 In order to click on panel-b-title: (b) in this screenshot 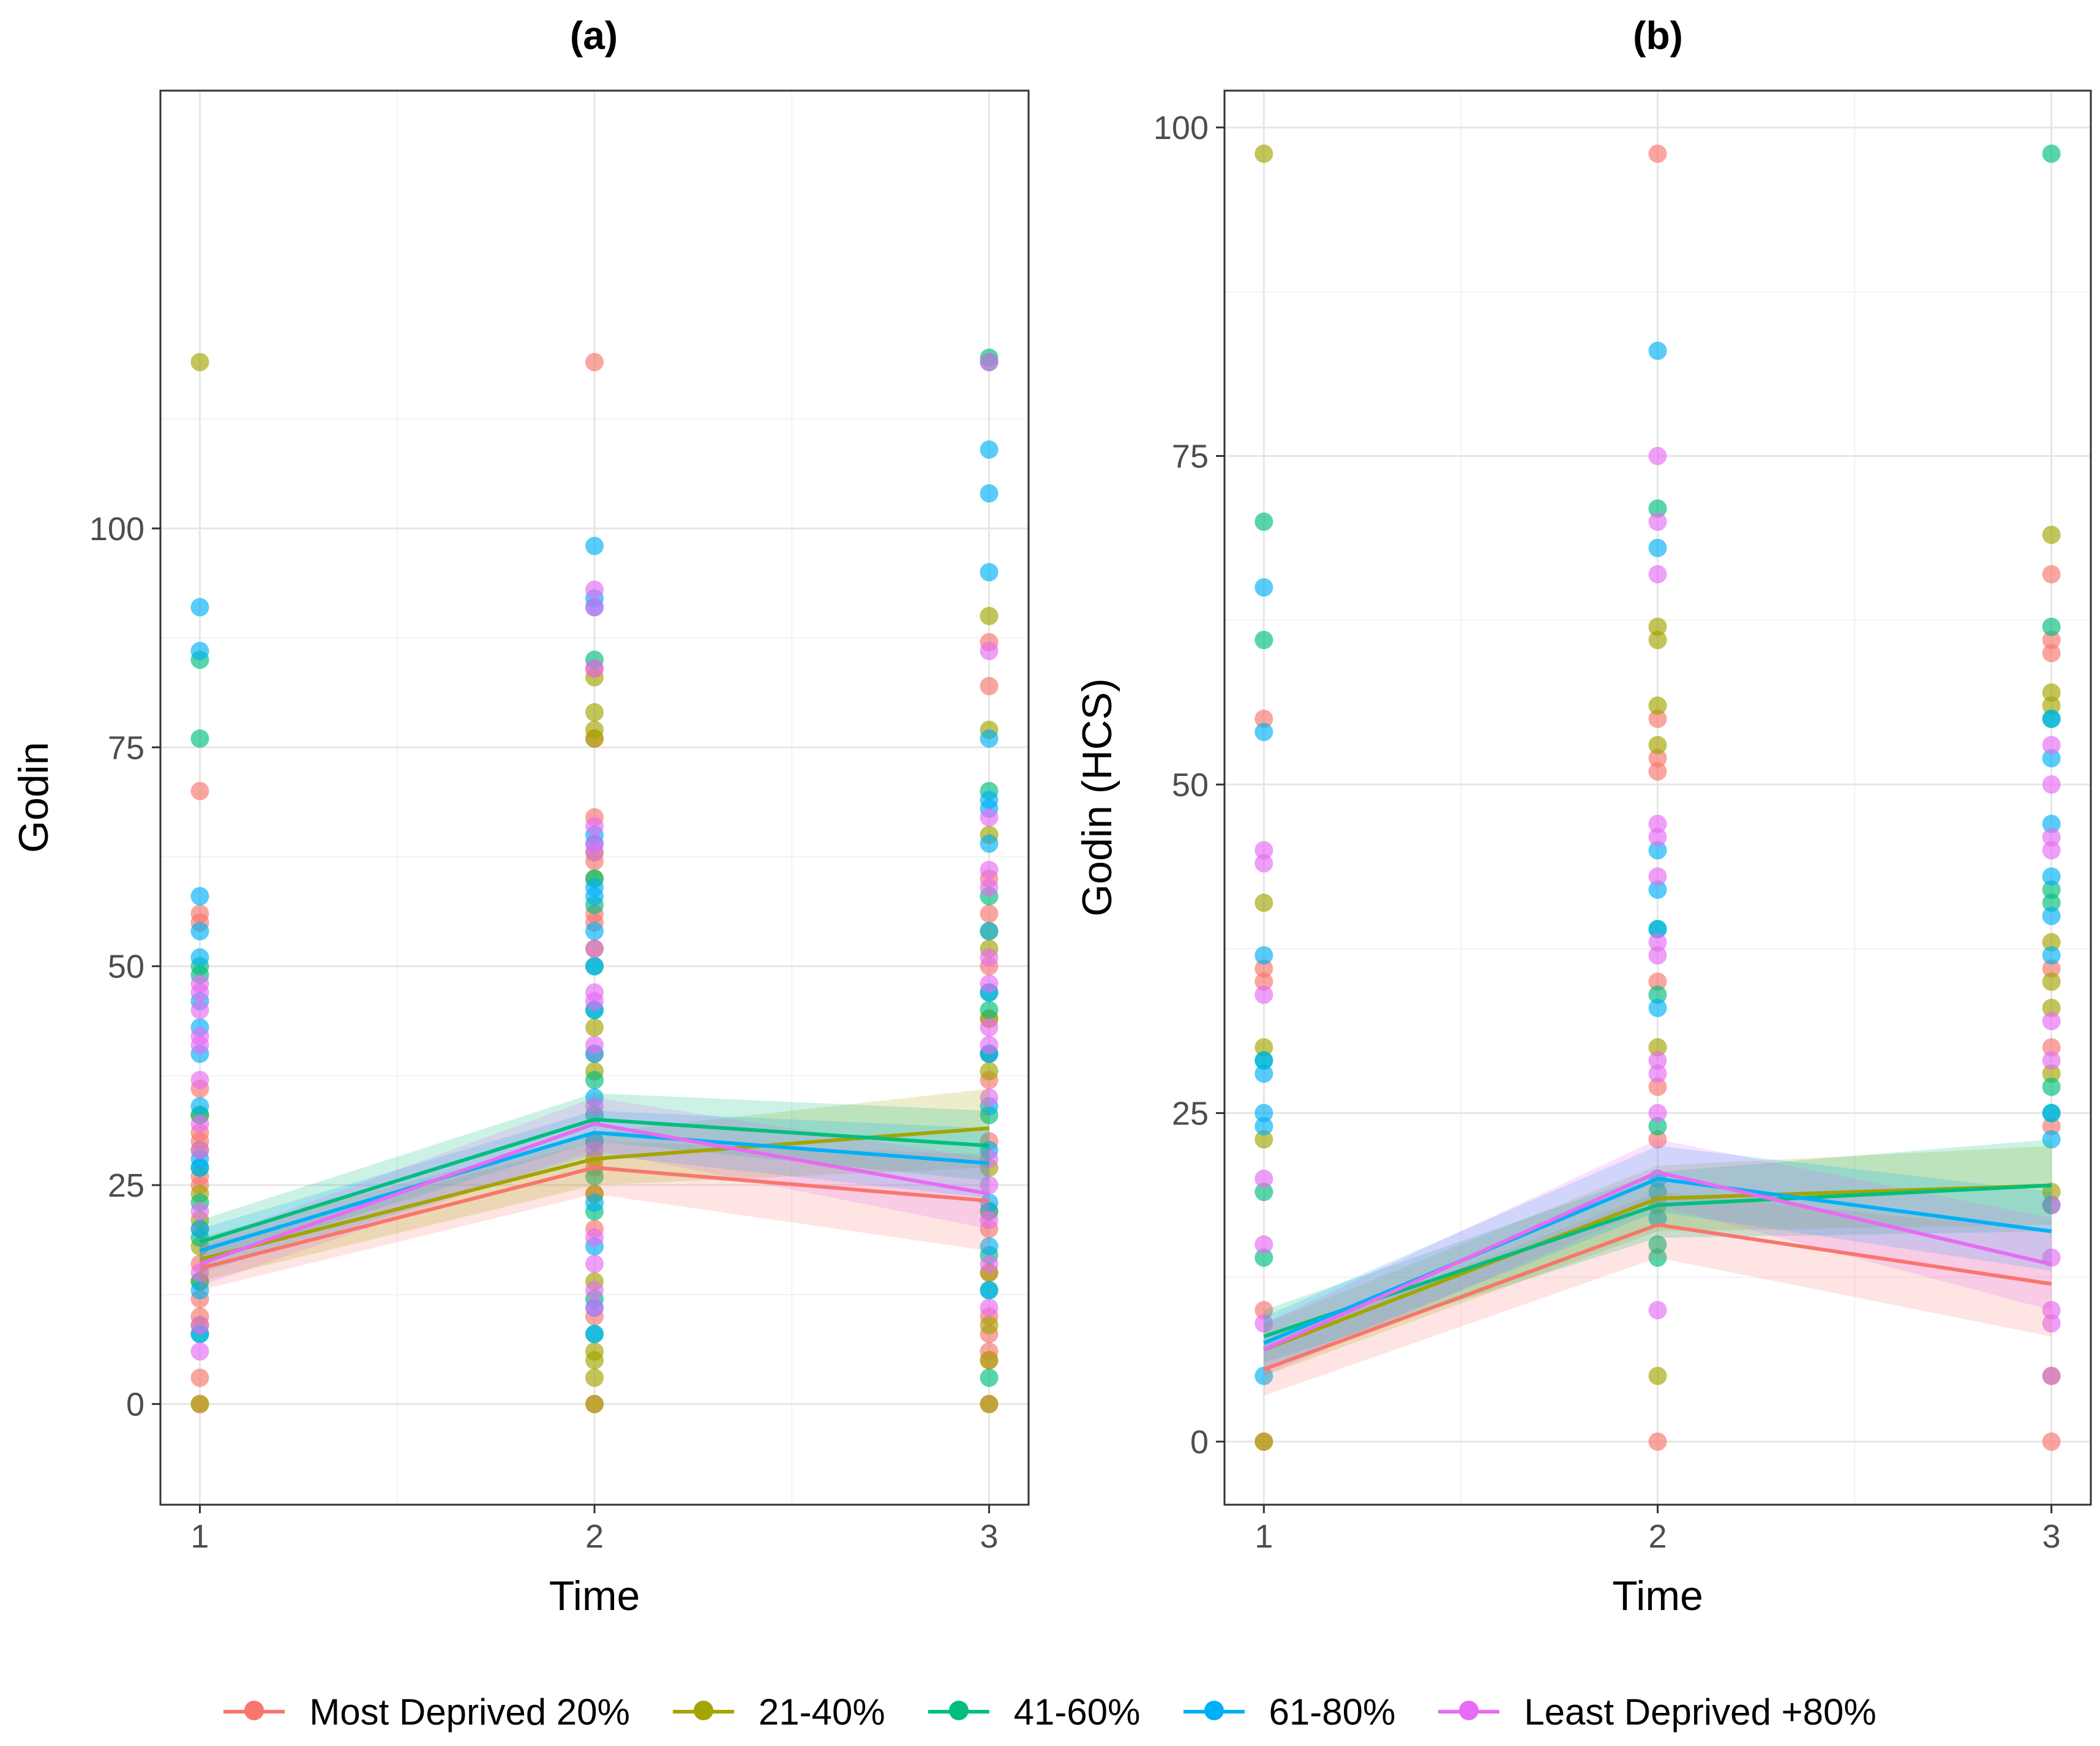, I will do `click(1658, 35)`.